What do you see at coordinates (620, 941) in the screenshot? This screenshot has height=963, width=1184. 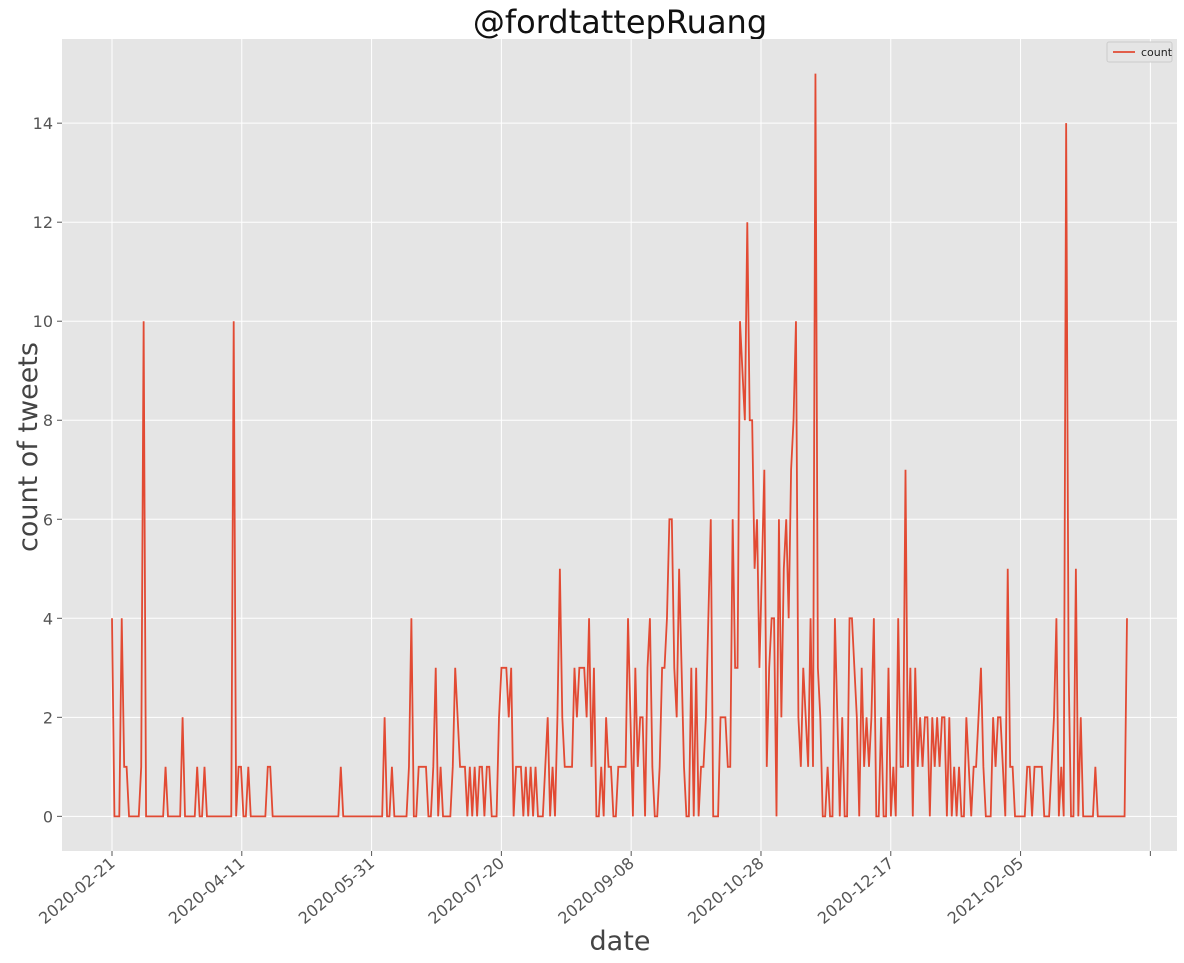 I see `x-axis-label: date` at bounding box center [620, 941].